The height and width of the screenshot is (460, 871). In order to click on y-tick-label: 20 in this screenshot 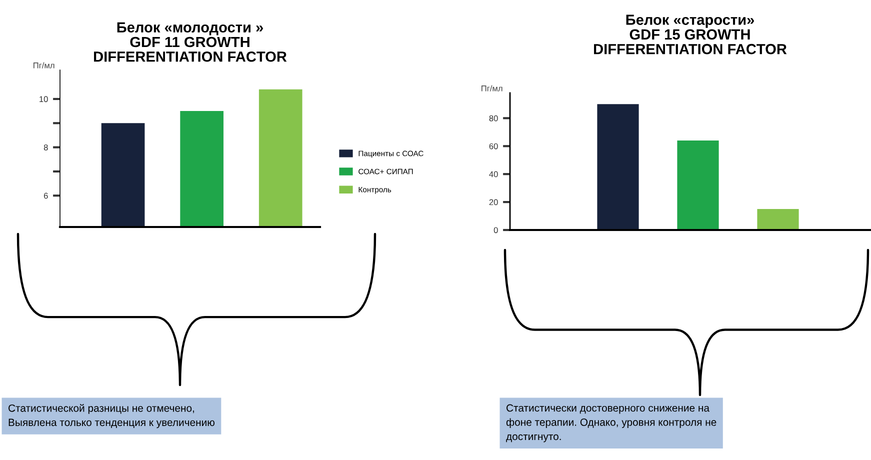, I will do `click(493, 202)`.